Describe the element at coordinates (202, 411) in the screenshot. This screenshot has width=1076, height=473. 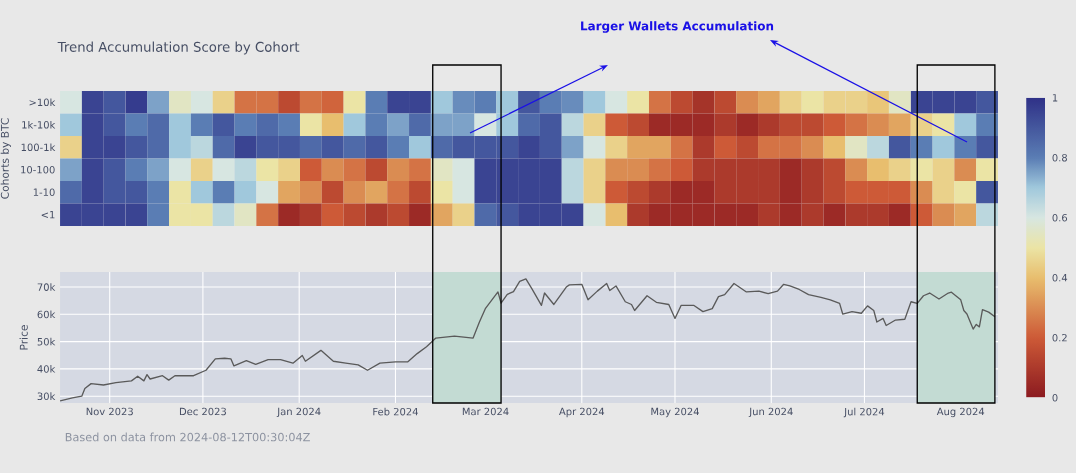
I see `x-tick-label: Dec 2023` at that location.